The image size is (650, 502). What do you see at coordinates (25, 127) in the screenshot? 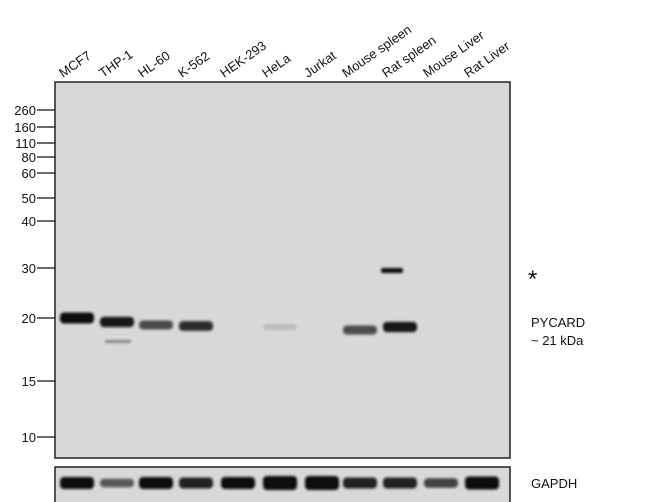
I see `marker-label: 160` at bounding box center [25, 127].